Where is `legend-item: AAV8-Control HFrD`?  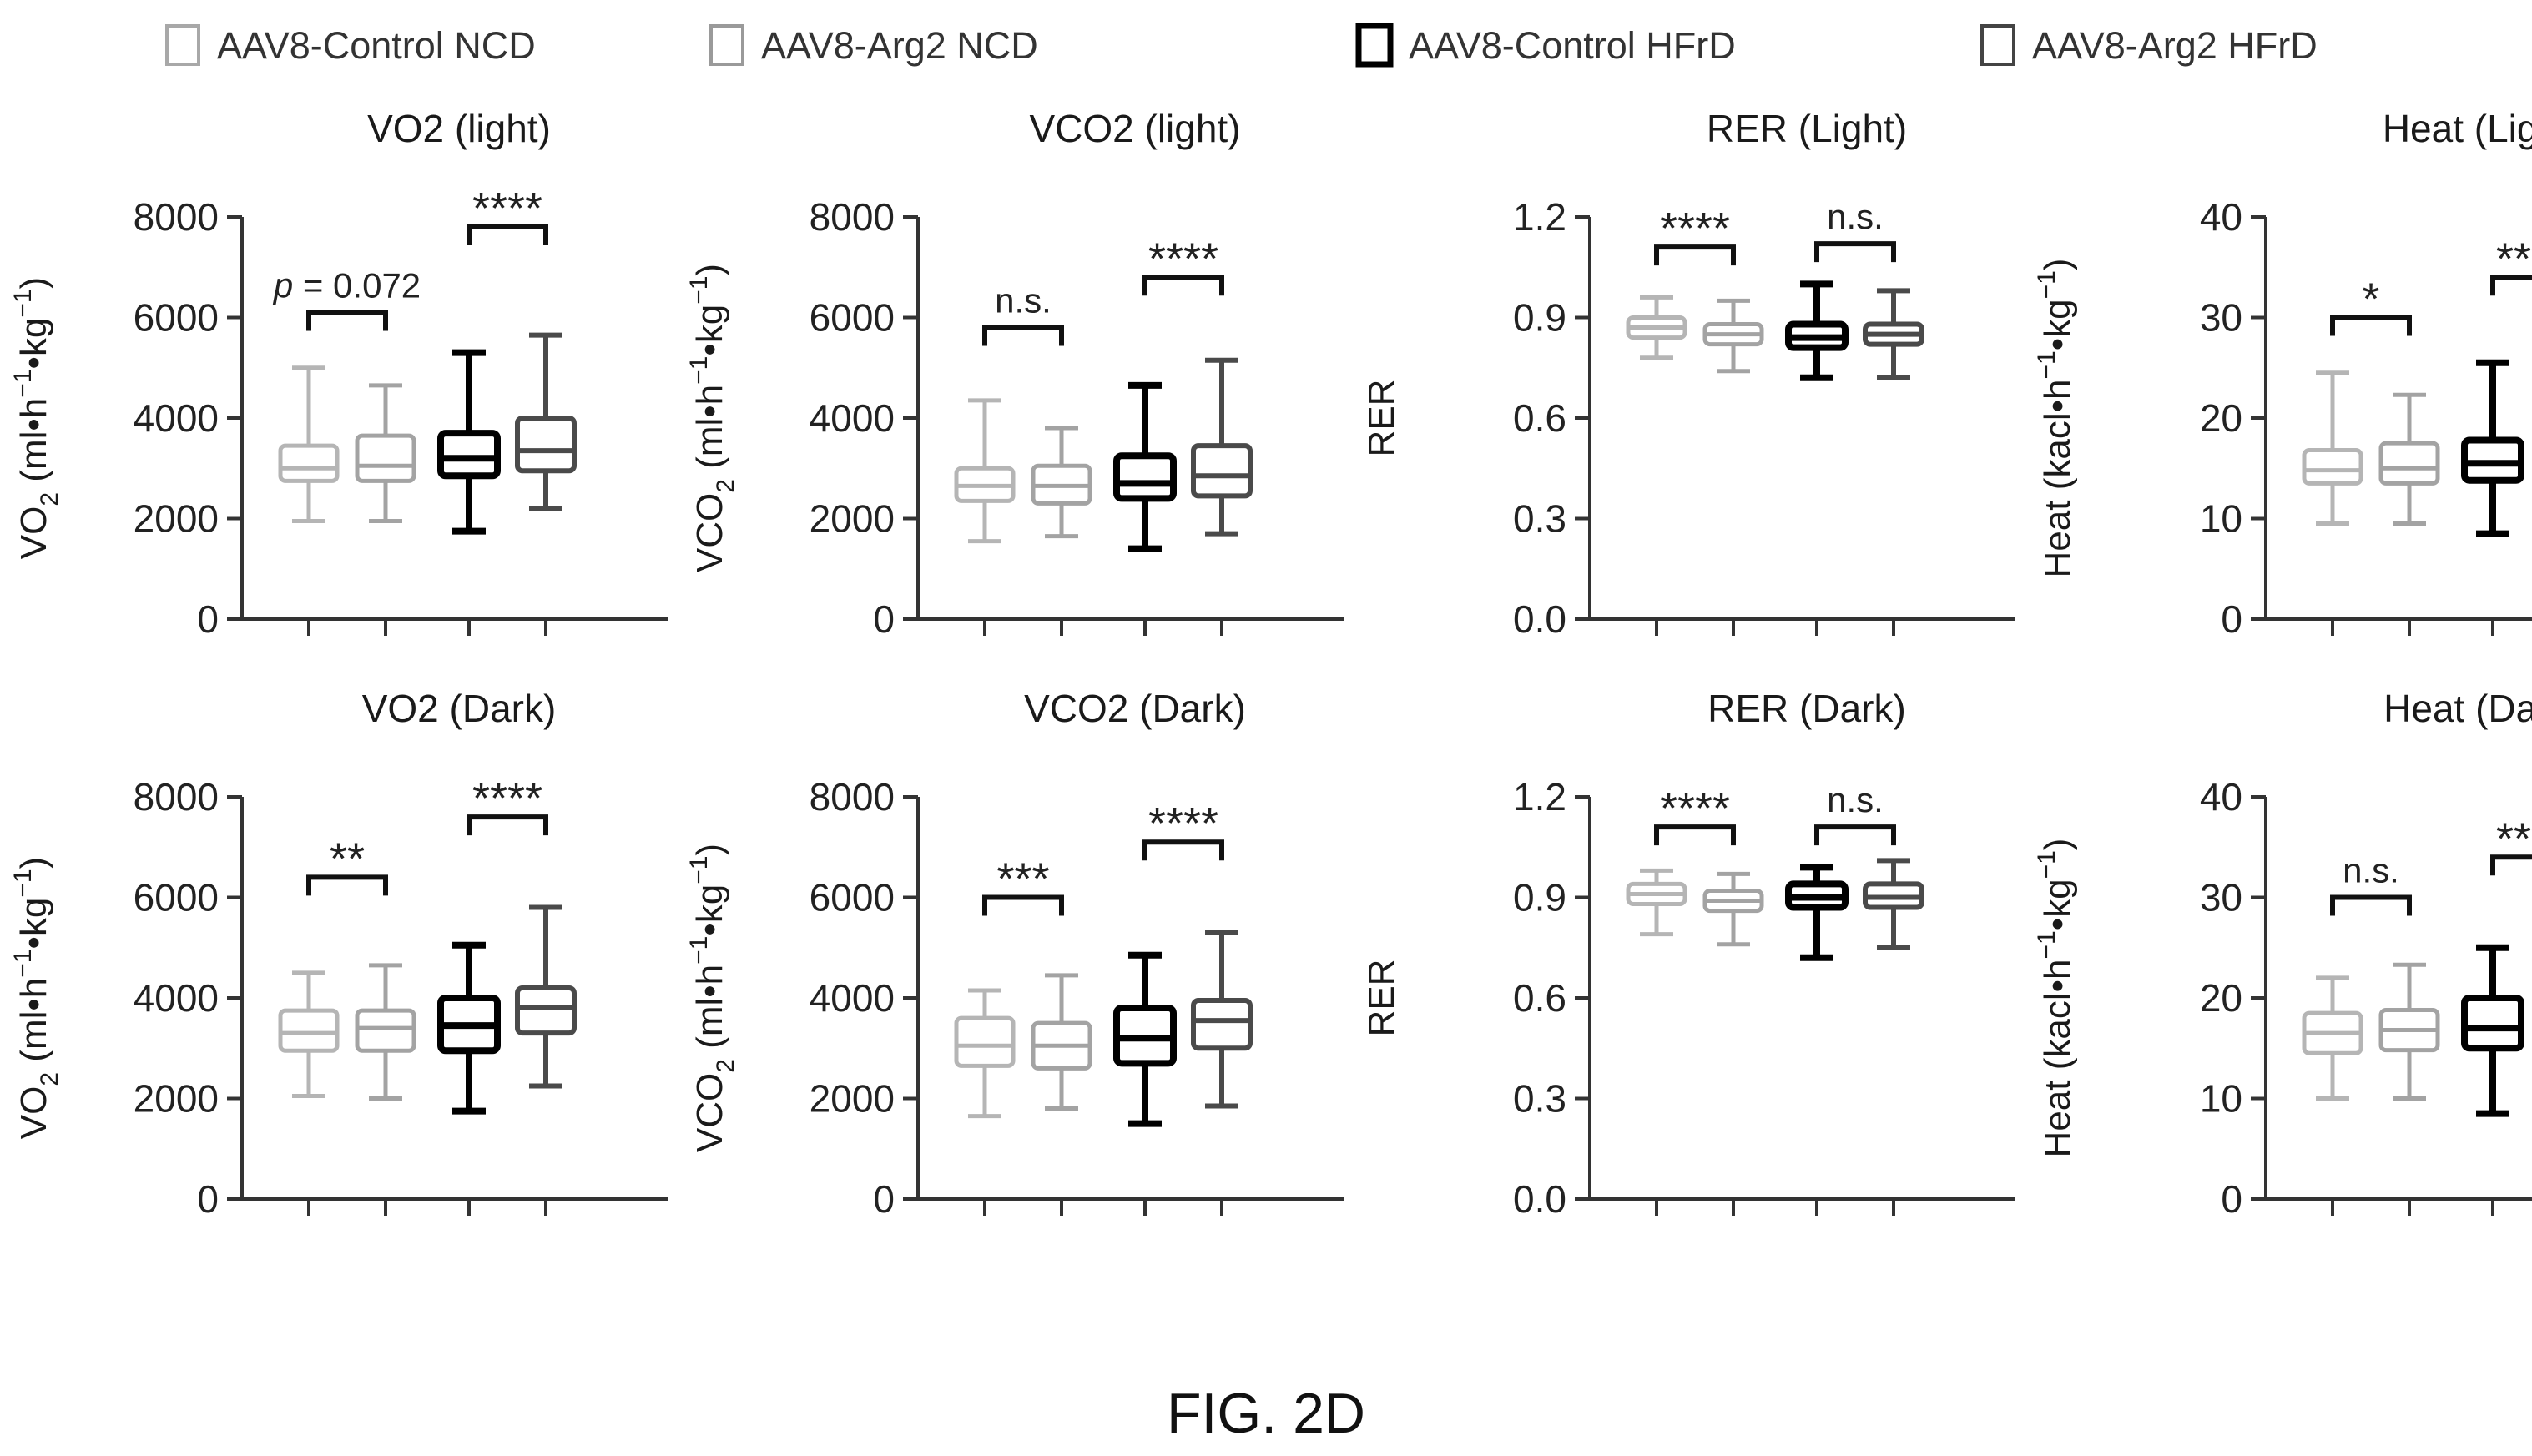
legend-item: AAV8-Control HFrD is located at coordinates (1545, 45).